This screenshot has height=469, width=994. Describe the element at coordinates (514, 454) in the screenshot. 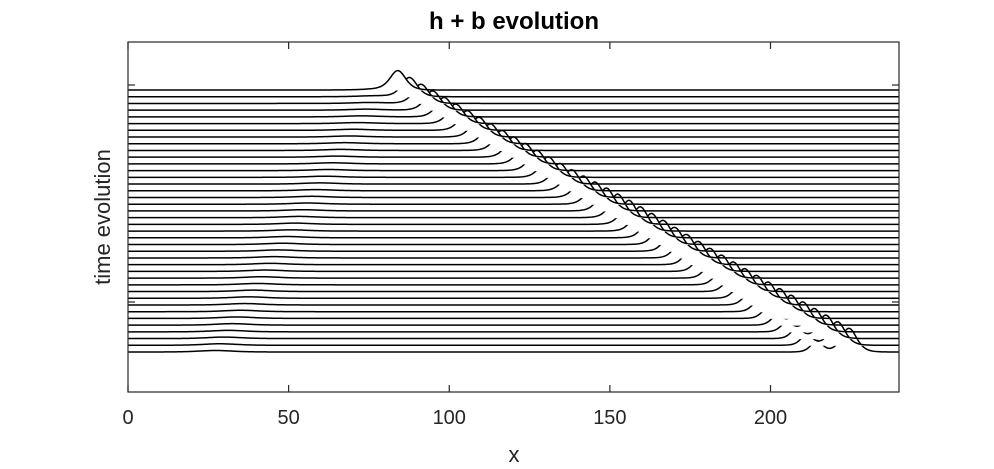

I see `x-axis-label: x` at that location.